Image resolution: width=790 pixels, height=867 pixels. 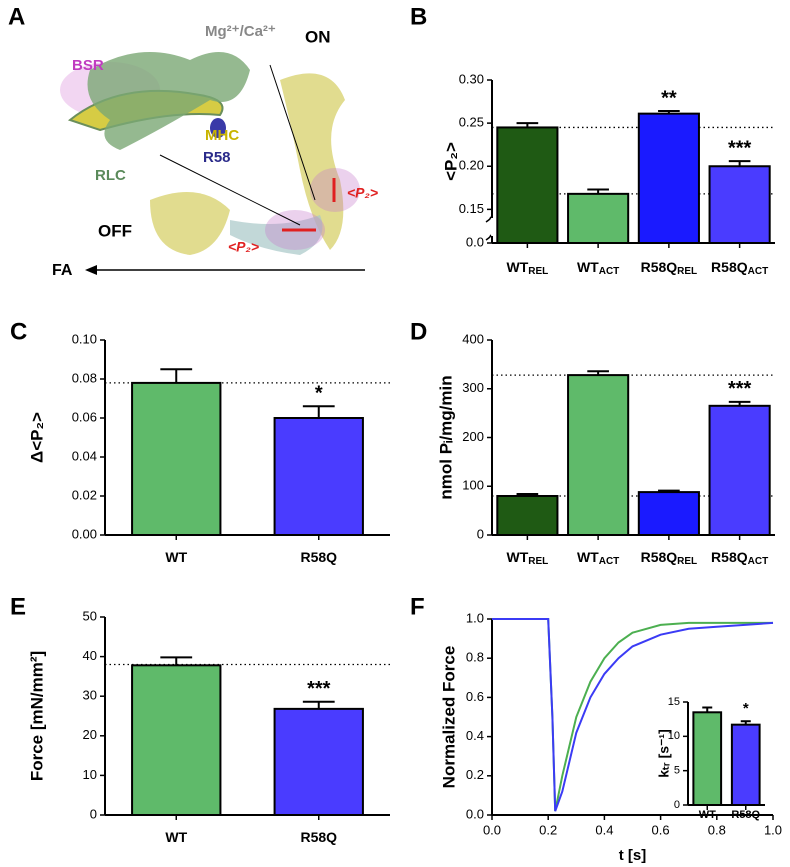 What do you see at coordinates (319, 689) in the screenshot?
I see `significance: ***` at bounding box center [319, 689].